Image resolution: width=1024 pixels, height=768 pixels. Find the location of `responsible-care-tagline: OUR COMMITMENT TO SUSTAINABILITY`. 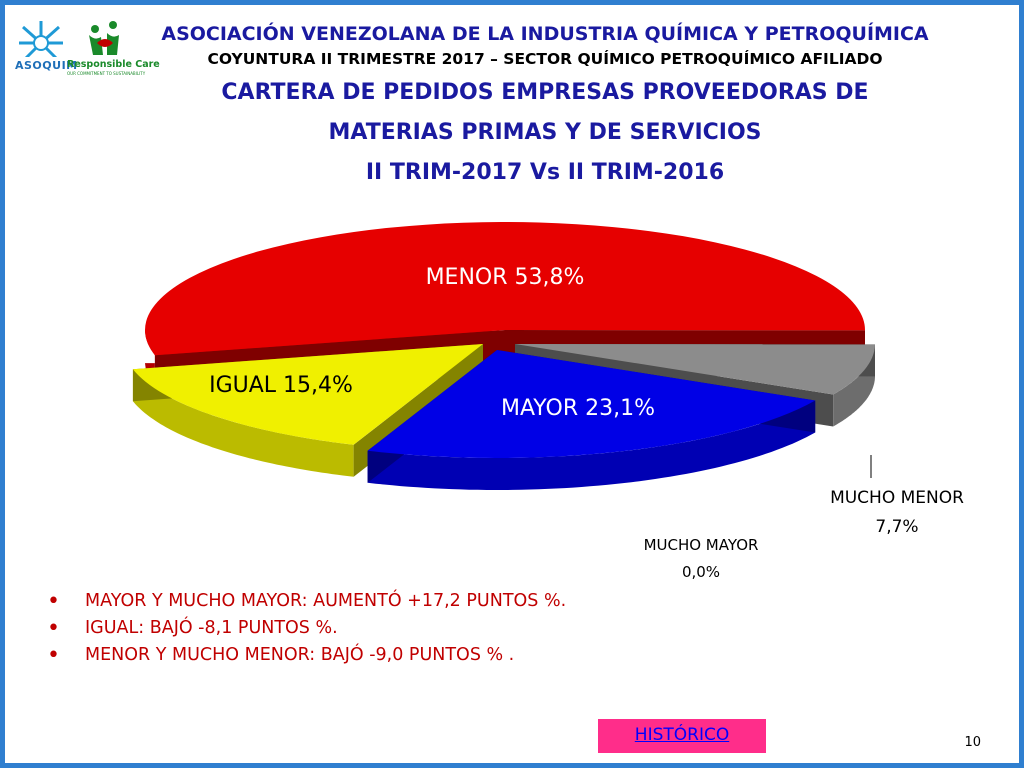

responsible-care-tagline: OUR COMMITMENT TO SUSTAINABILITY is located at coordinates (106, 73).